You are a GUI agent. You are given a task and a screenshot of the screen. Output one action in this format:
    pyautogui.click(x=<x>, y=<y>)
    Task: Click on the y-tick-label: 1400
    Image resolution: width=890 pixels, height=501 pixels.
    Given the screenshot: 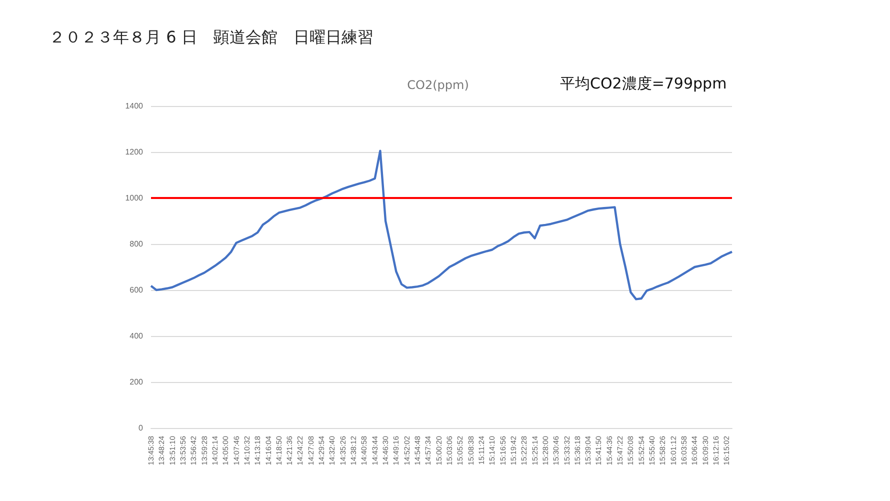 What is the action you would take?
    pyautogui.click(x=134, y=106)
    